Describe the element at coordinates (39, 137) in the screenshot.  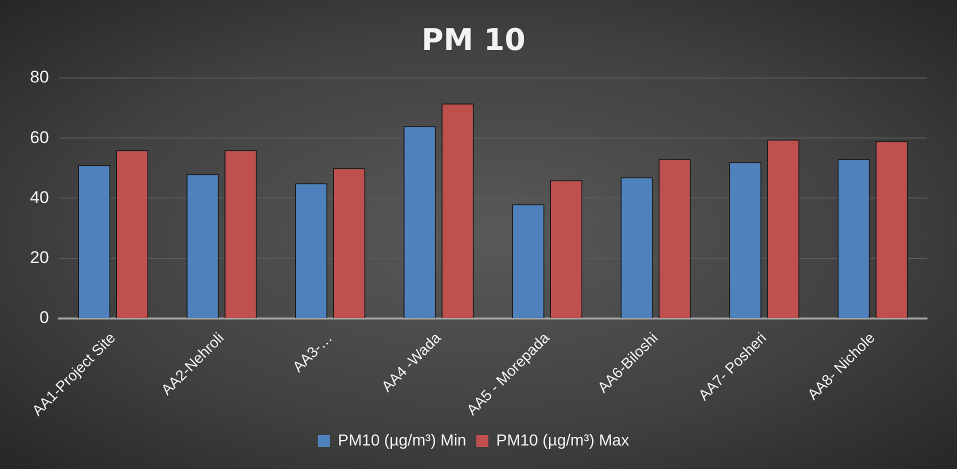
I see `y-tick-label: 60` at that location.